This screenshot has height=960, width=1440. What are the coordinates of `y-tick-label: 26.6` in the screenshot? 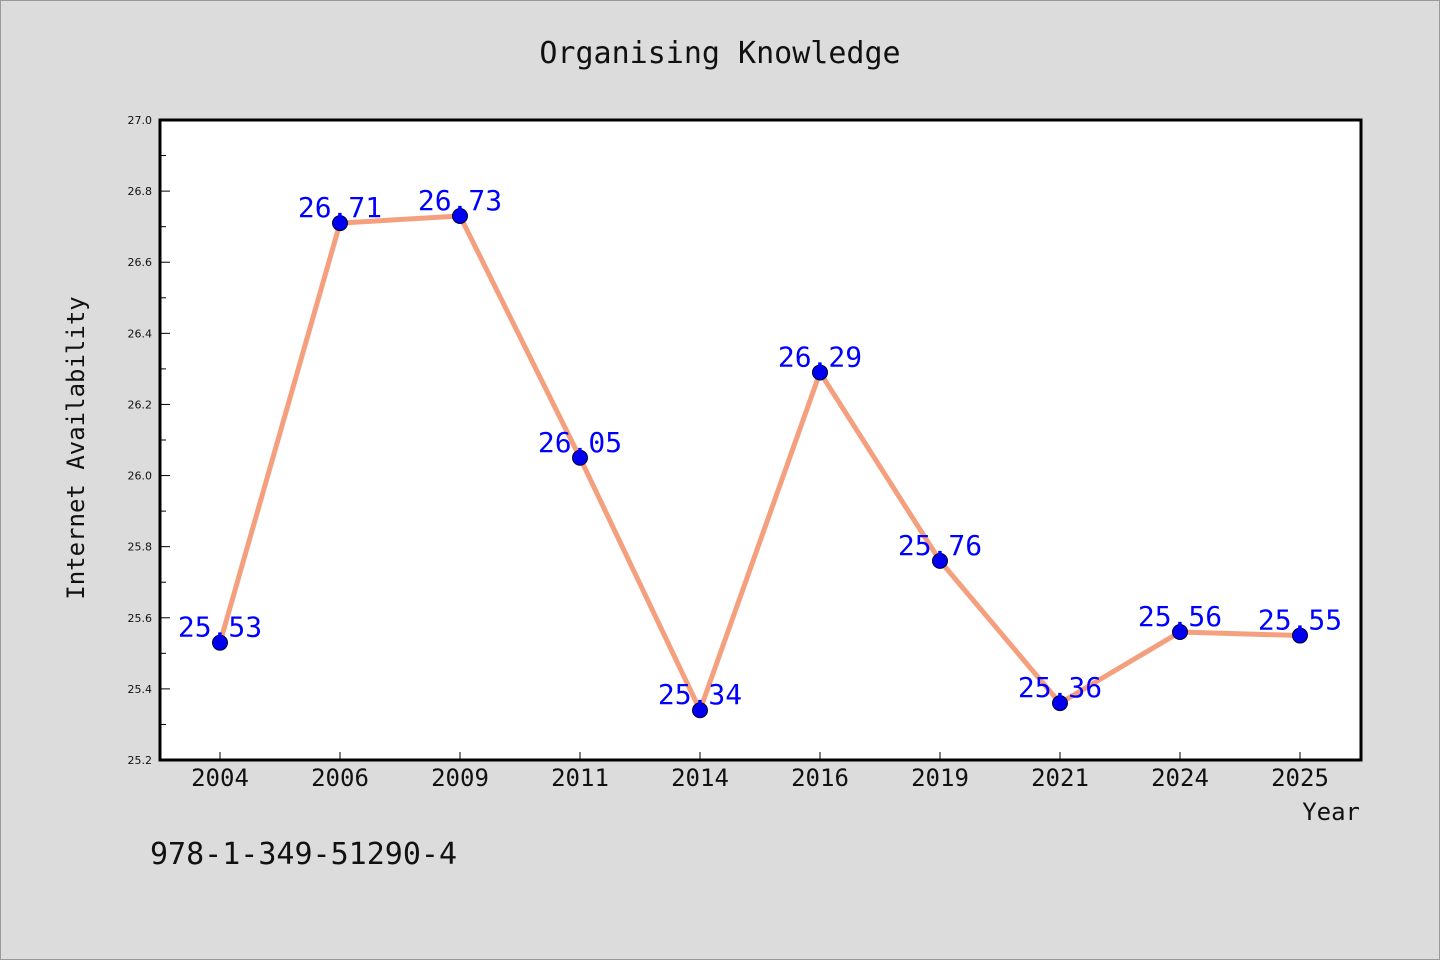 It's located at (140, 262).